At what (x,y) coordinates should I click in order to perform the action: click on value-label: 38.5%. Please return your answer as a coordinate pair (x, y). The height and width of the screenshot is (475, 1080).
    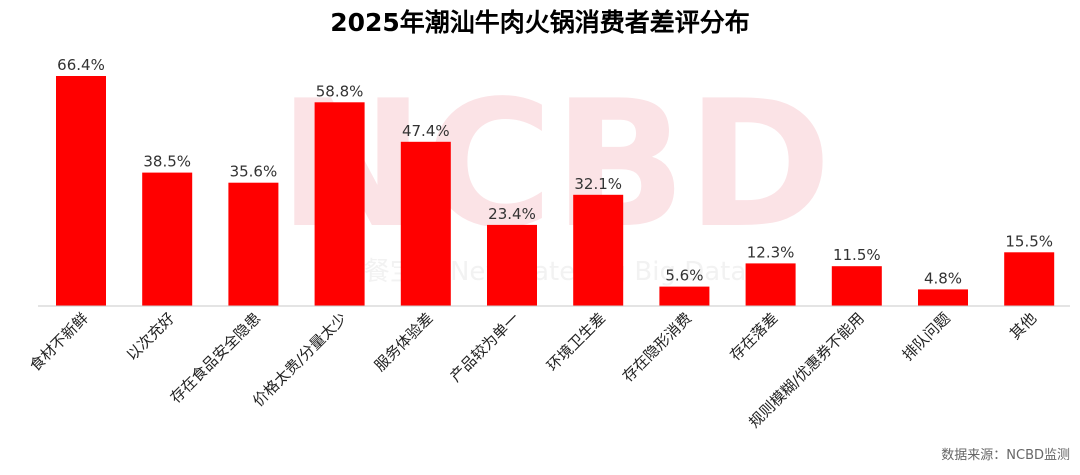
    Looking at the image, I should click on (167, 162).